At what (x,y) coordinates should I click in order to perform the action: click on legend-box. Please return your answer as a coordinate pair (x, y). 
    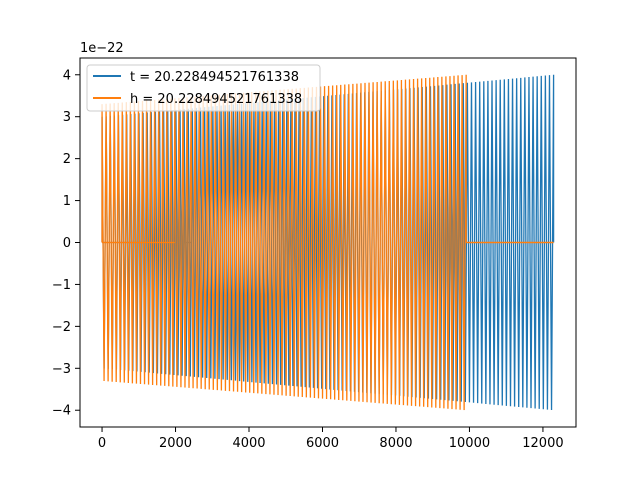
    Looking at the image, I should click on (203, 88).